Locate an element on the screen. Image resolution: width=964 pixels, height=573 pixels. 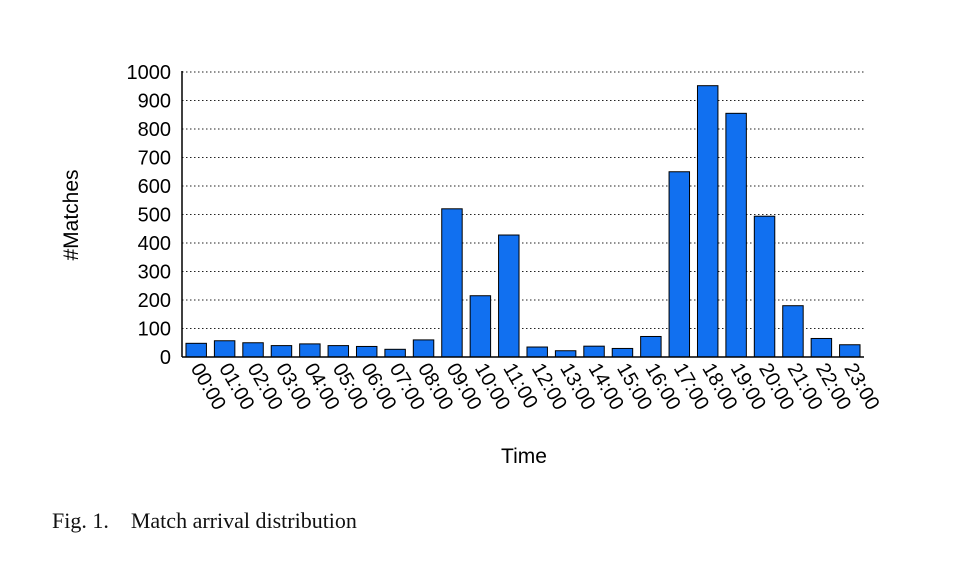
y-tick-label: 100 is located at coordinates (154, 330).